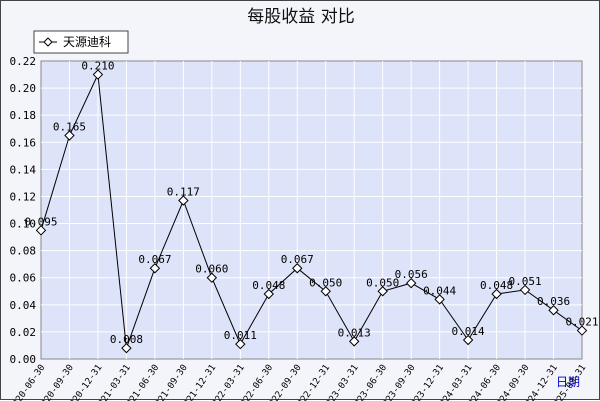  I want to click on data-label: 0.117, so click(183, 192).